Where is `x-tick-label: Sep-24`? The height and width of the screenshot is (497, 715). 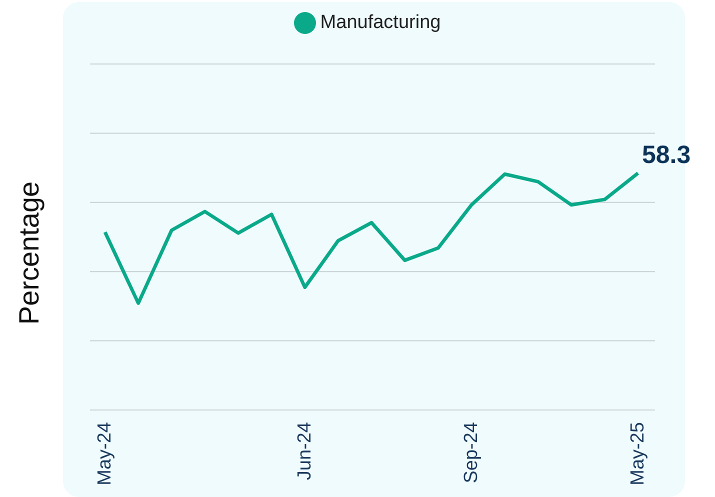
x-tick-label: Sep-24 is located at coordinates (471, 453).